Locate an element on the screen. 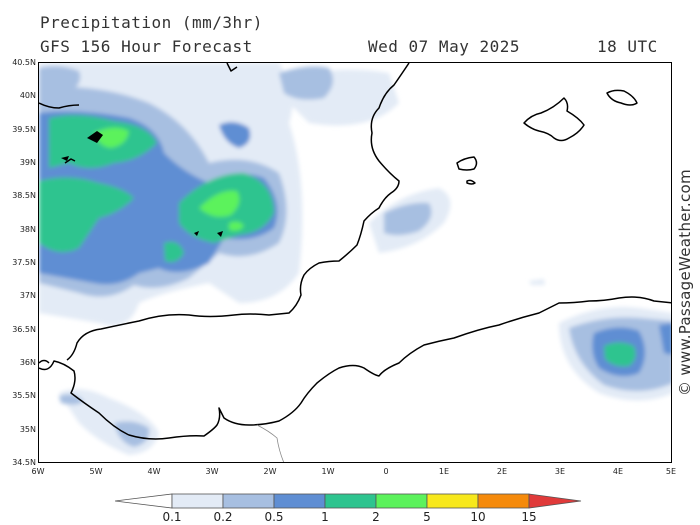 The image size is (700, 525). lat-label: 39.5N is located at coordinates (24, 129).